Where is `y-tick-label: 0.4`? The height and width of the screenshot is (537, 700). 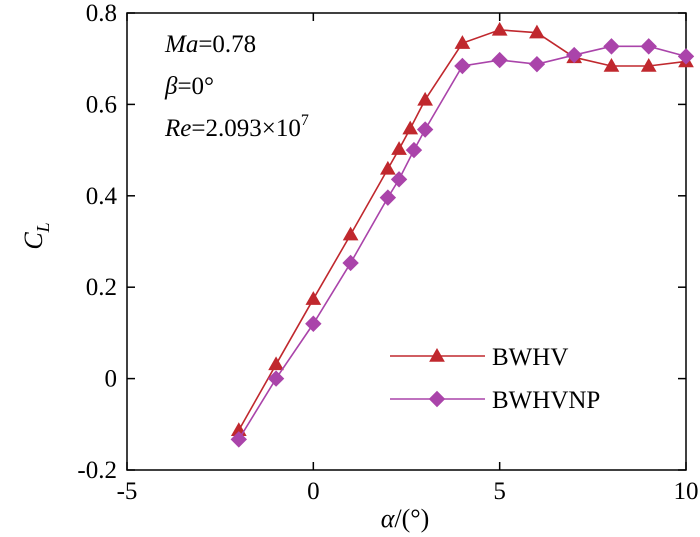 y-tick-label: 0.4 is located at coordinates (102, 196).